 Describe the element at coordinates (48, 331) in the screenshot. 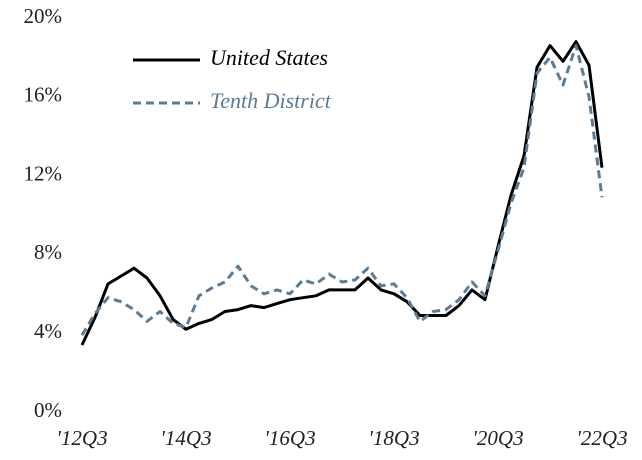

I see `y-tick-label: 4%` at that location.